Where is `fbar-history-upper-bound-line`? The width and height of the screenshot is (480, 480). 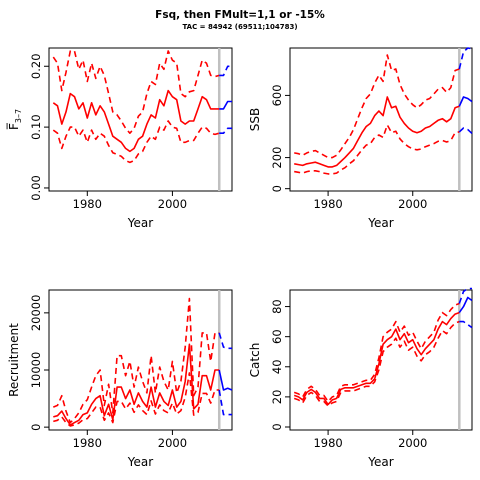 fbar-history-upper-bound-line is located at coordinates (136, 92).